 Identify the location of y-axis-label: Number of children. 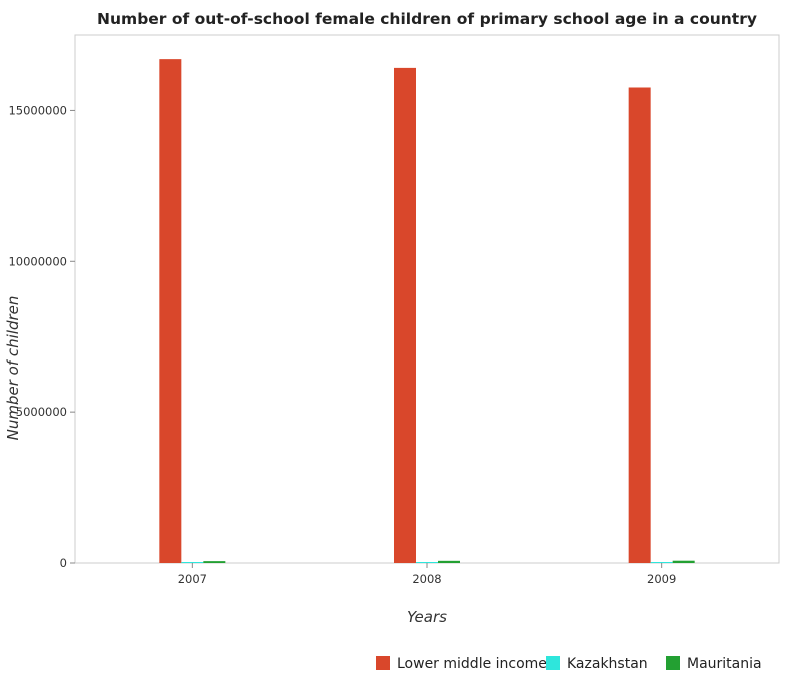
(13, 368).